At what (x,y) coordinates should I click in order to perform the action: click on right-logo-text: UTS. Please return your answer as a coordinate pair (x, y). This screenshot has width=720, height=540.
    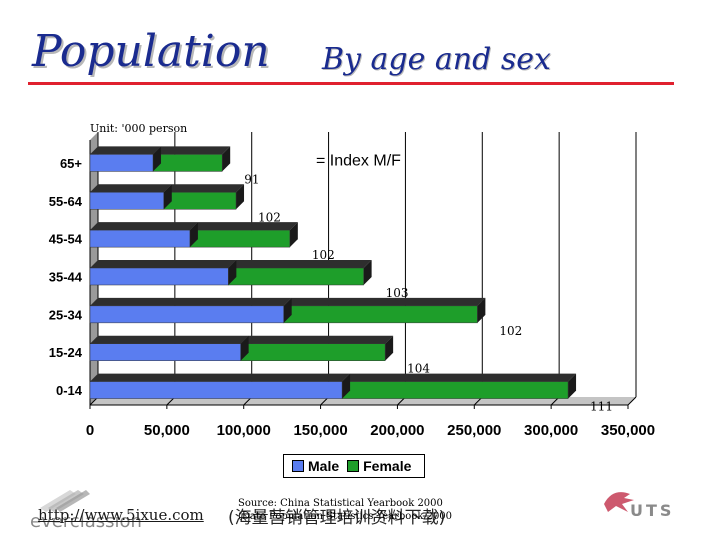
    Looking at the image, I should click on (652, 510).